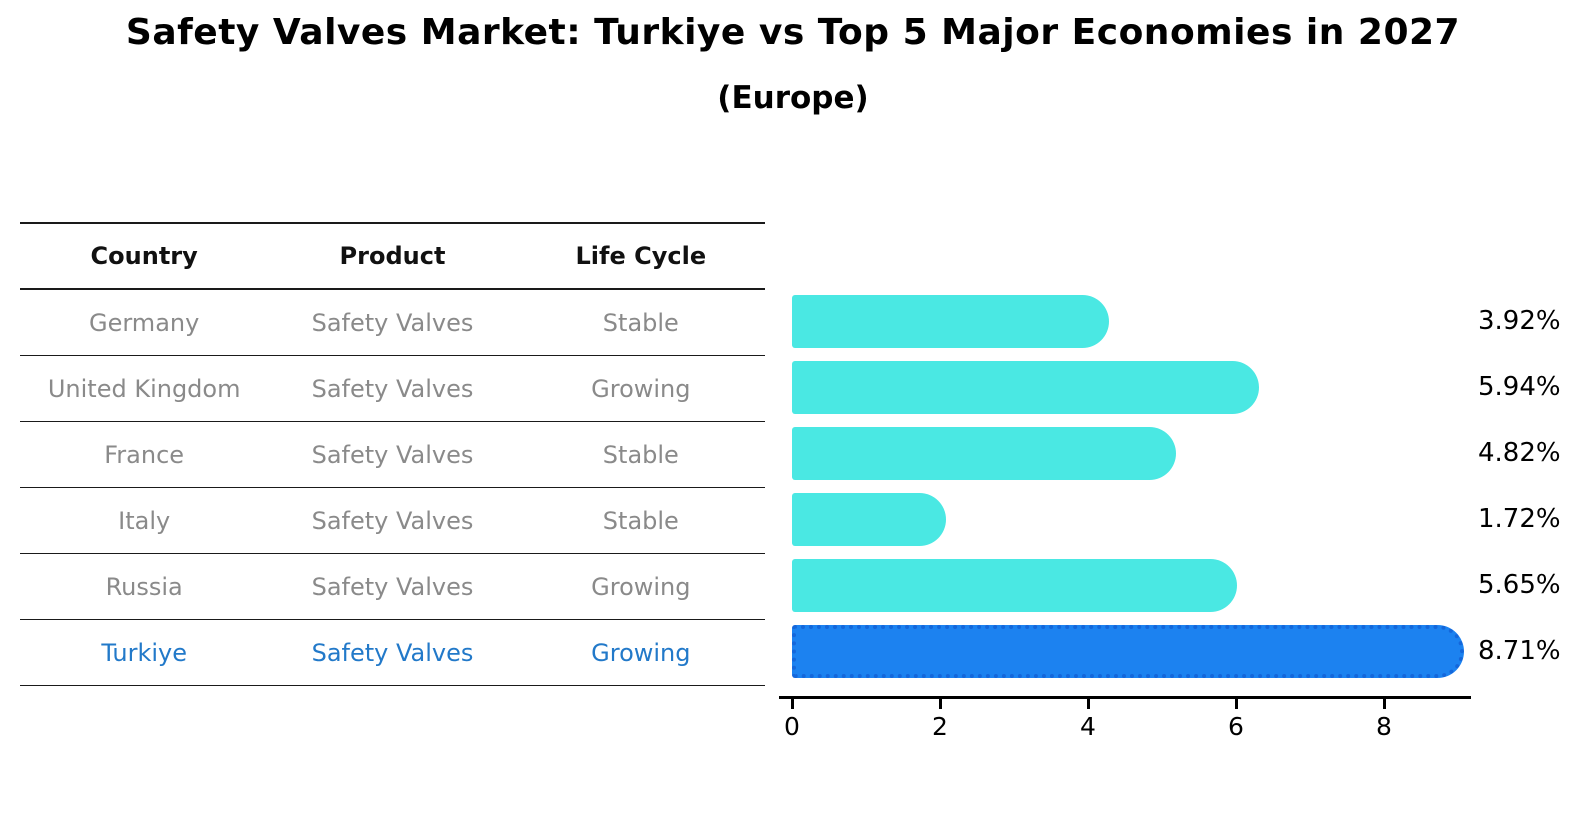  Describe the element at coordinates (640, 520) in the screenshot. I see `cell-life-cycle-italy: Stable` at that location.